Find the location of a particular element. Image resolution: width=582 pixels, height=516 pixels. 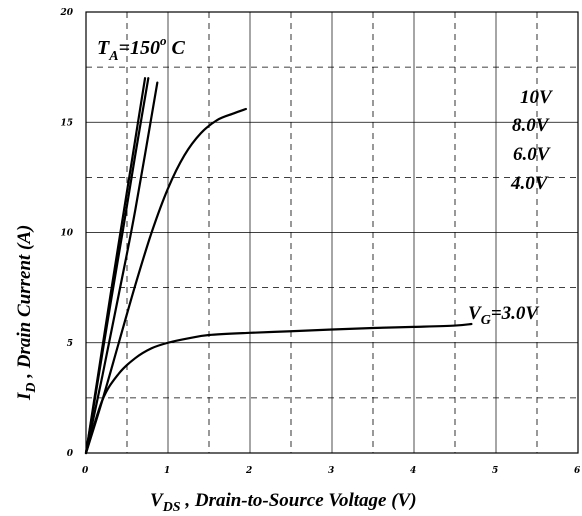

annotation-value: =150 is located at coordinates (139, 48).